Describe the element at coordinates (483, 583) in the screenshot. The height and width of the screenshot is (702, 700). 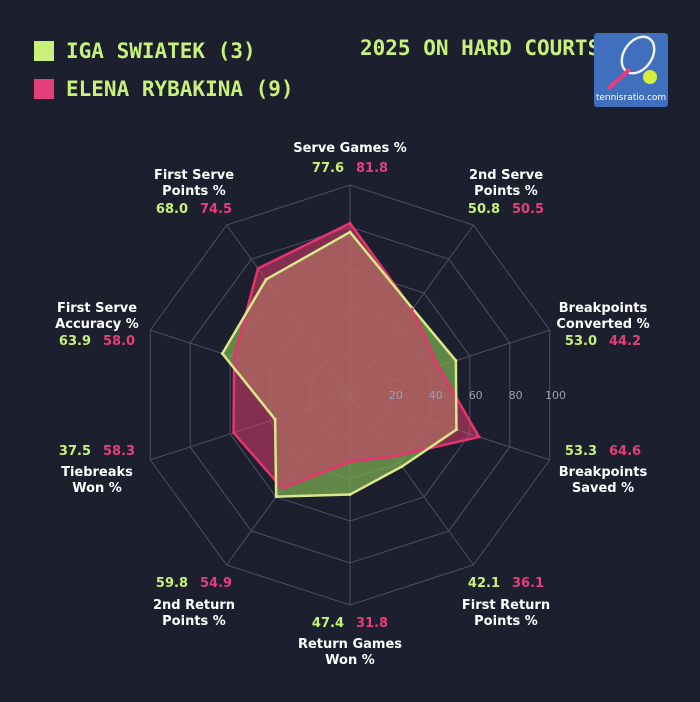
I see `value-player-a: 42.1` at that location.